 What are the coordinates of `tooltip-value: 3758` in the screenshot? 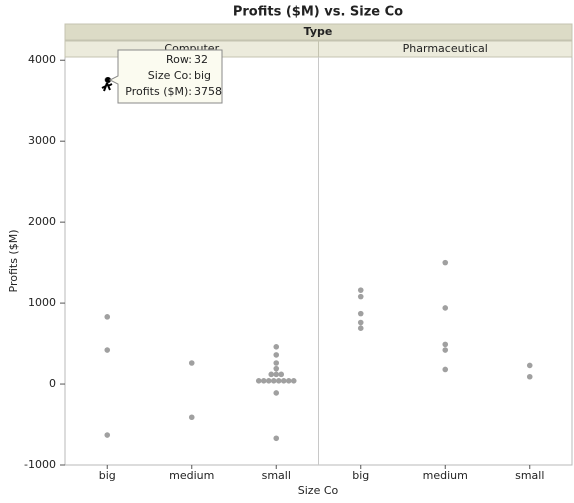 It's located at (208, 91).